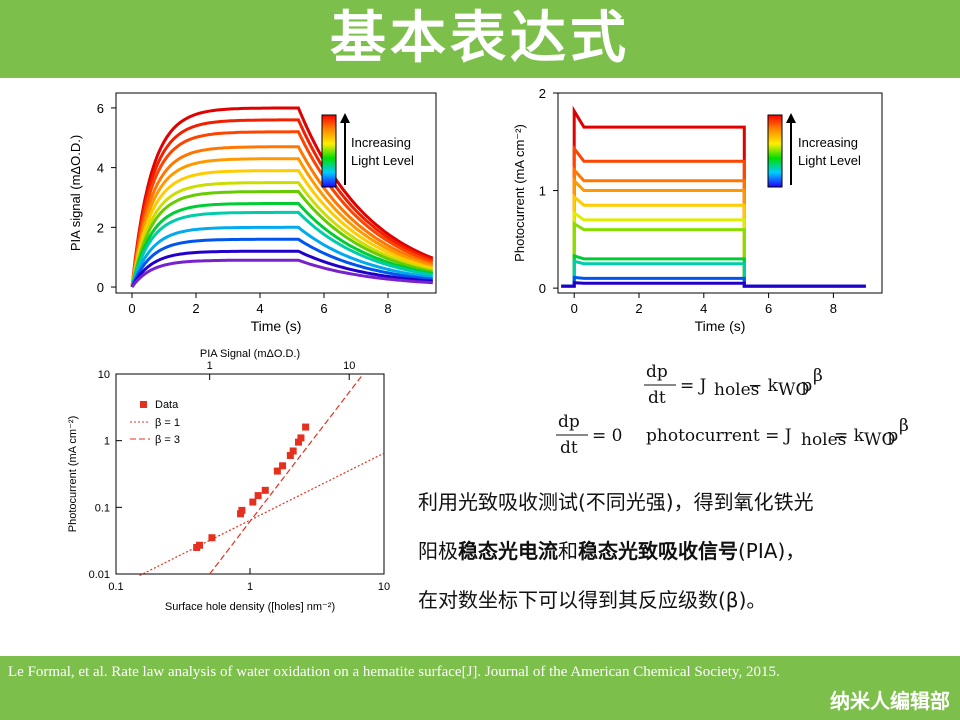  Describe the element at coordinates (542, 93) in the screenshot. I see `pc-y-tick-label: 2` at that location.